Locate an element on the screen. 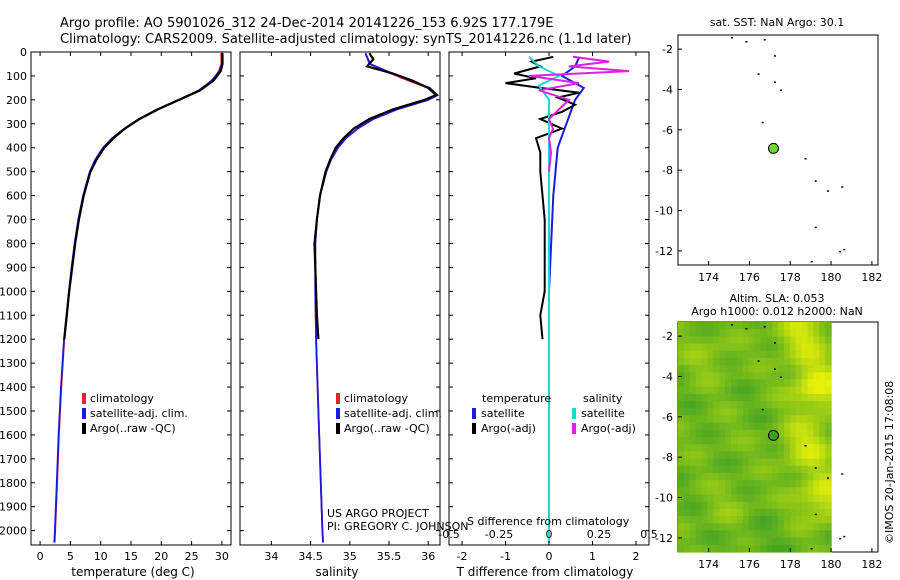 This screenshot has height=580, width=900. depth-tick-label: 500 is located at coordinates (16, 172).